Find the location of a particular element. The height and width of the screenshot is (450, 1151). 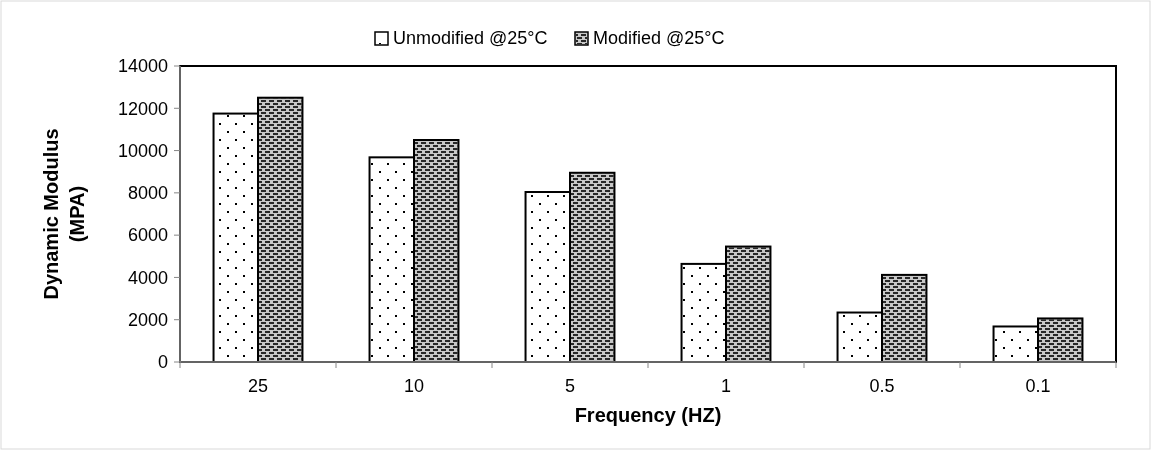

x-axis-title: Frequency (HZ) is located at coordinates (648, 415).